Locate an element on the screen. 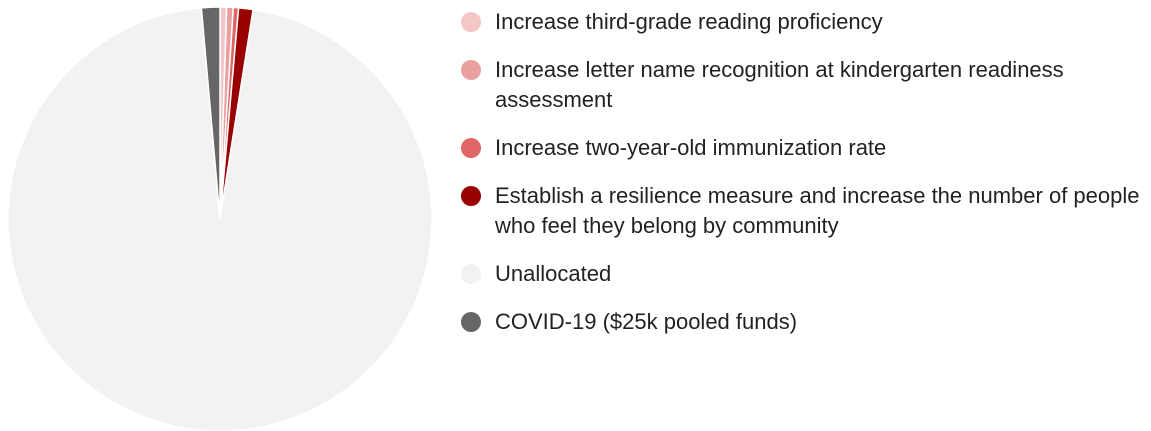 Image resolution: width=1151 pixels, height=431 pixels. legend-label: Unallocated is located at coordinates (553, 273).